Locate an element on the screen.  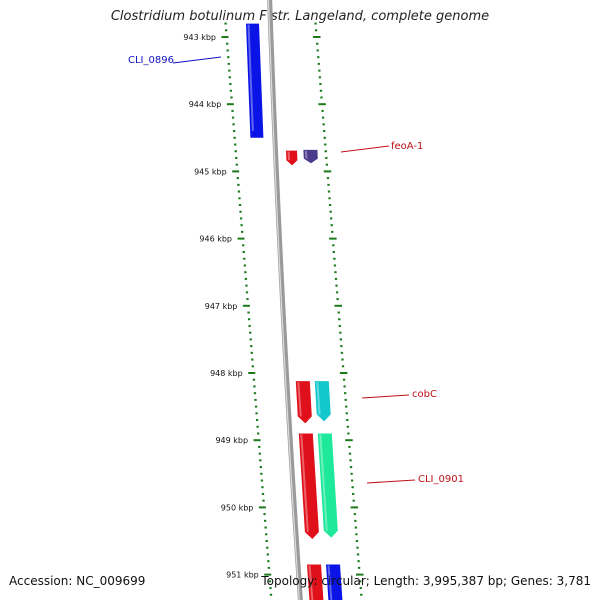
gene-label: cobC is located at coordinates (424, 394).